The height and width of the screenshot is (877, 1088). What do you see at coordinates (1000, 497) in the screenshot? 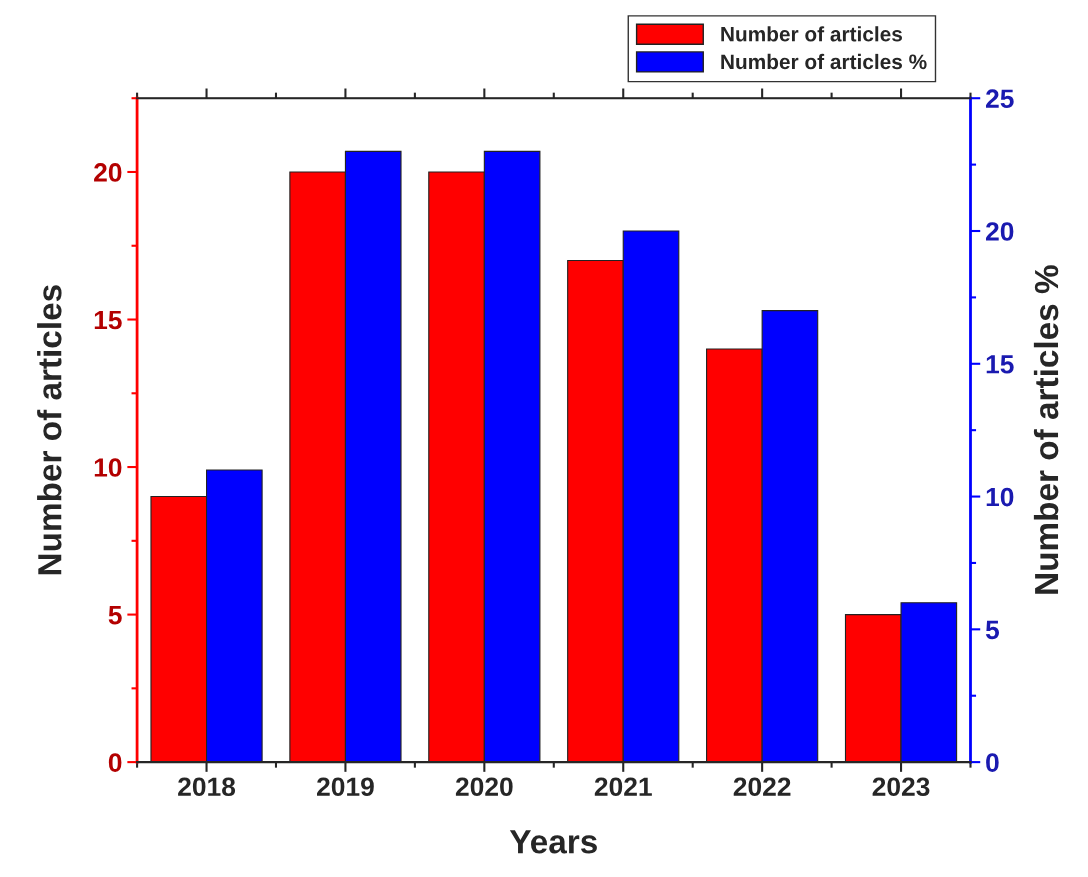
I see `y2-tick-label: 10` at bounding box center [1000, 497].